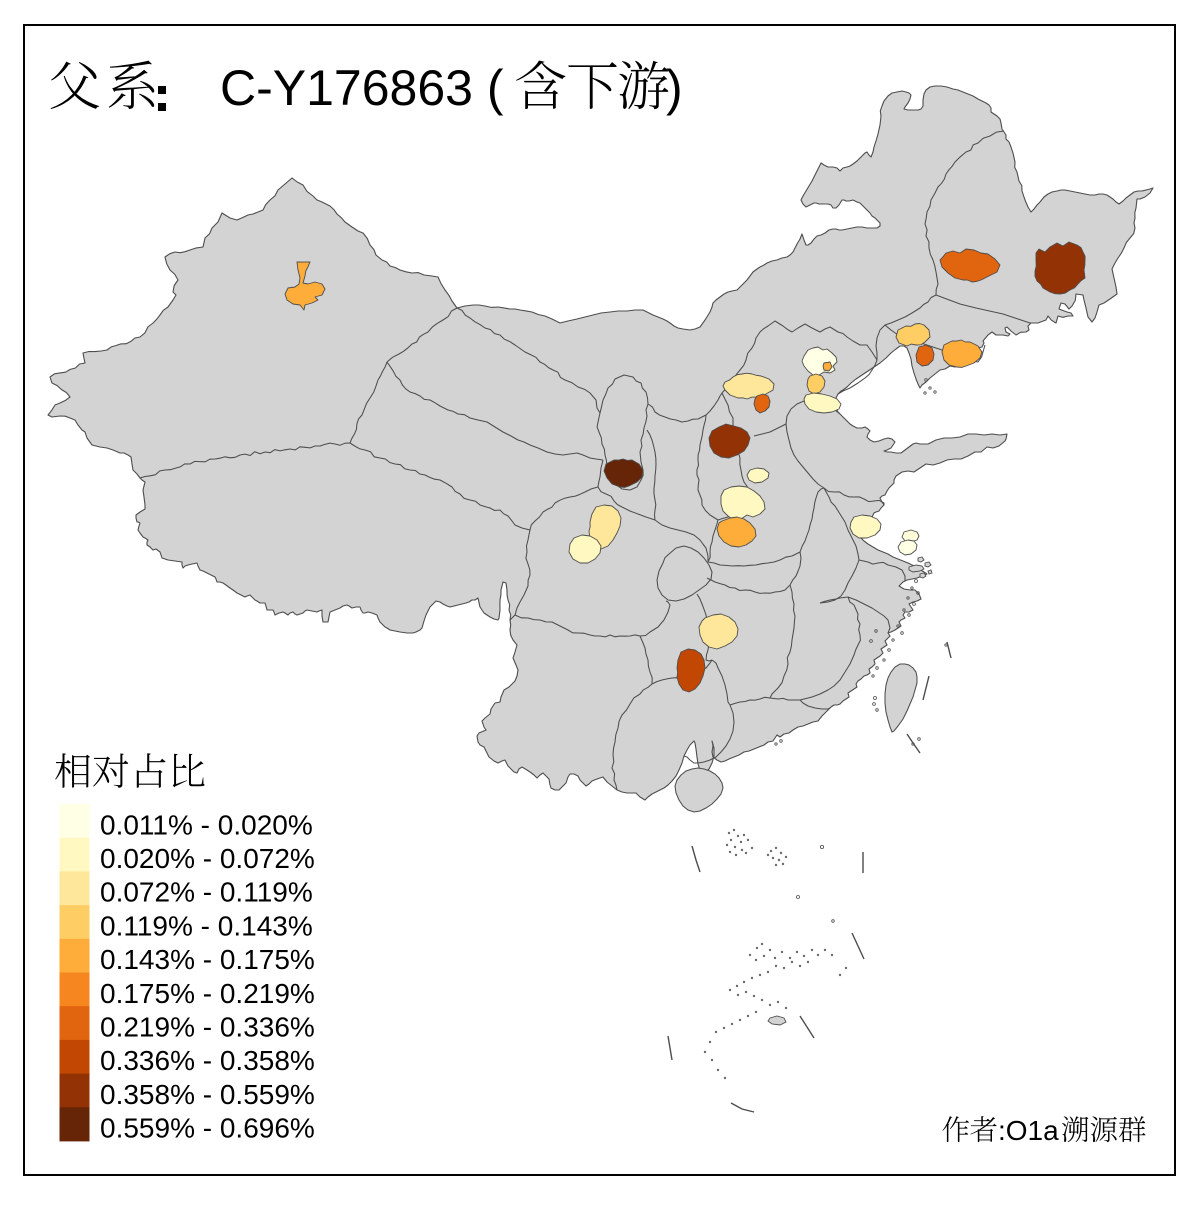  Describe the element at coordinates (206, 892) in the screenshot. I see `svg-text: 0.072% - 0.119%` at that location.